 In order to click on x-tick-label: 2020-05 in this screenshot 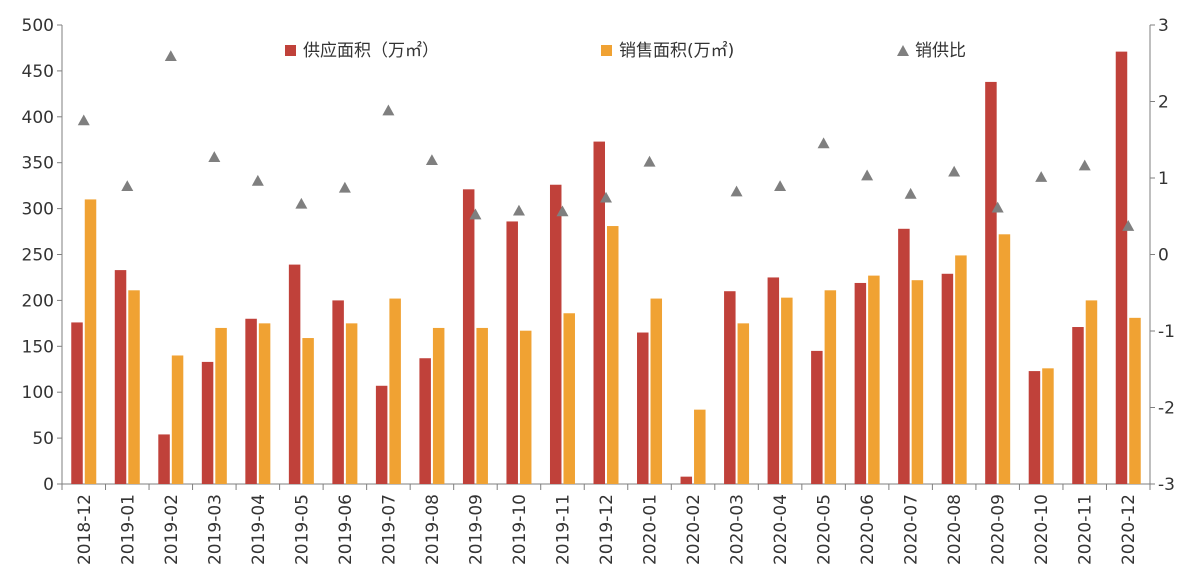, I will do `click(825, 529)`.